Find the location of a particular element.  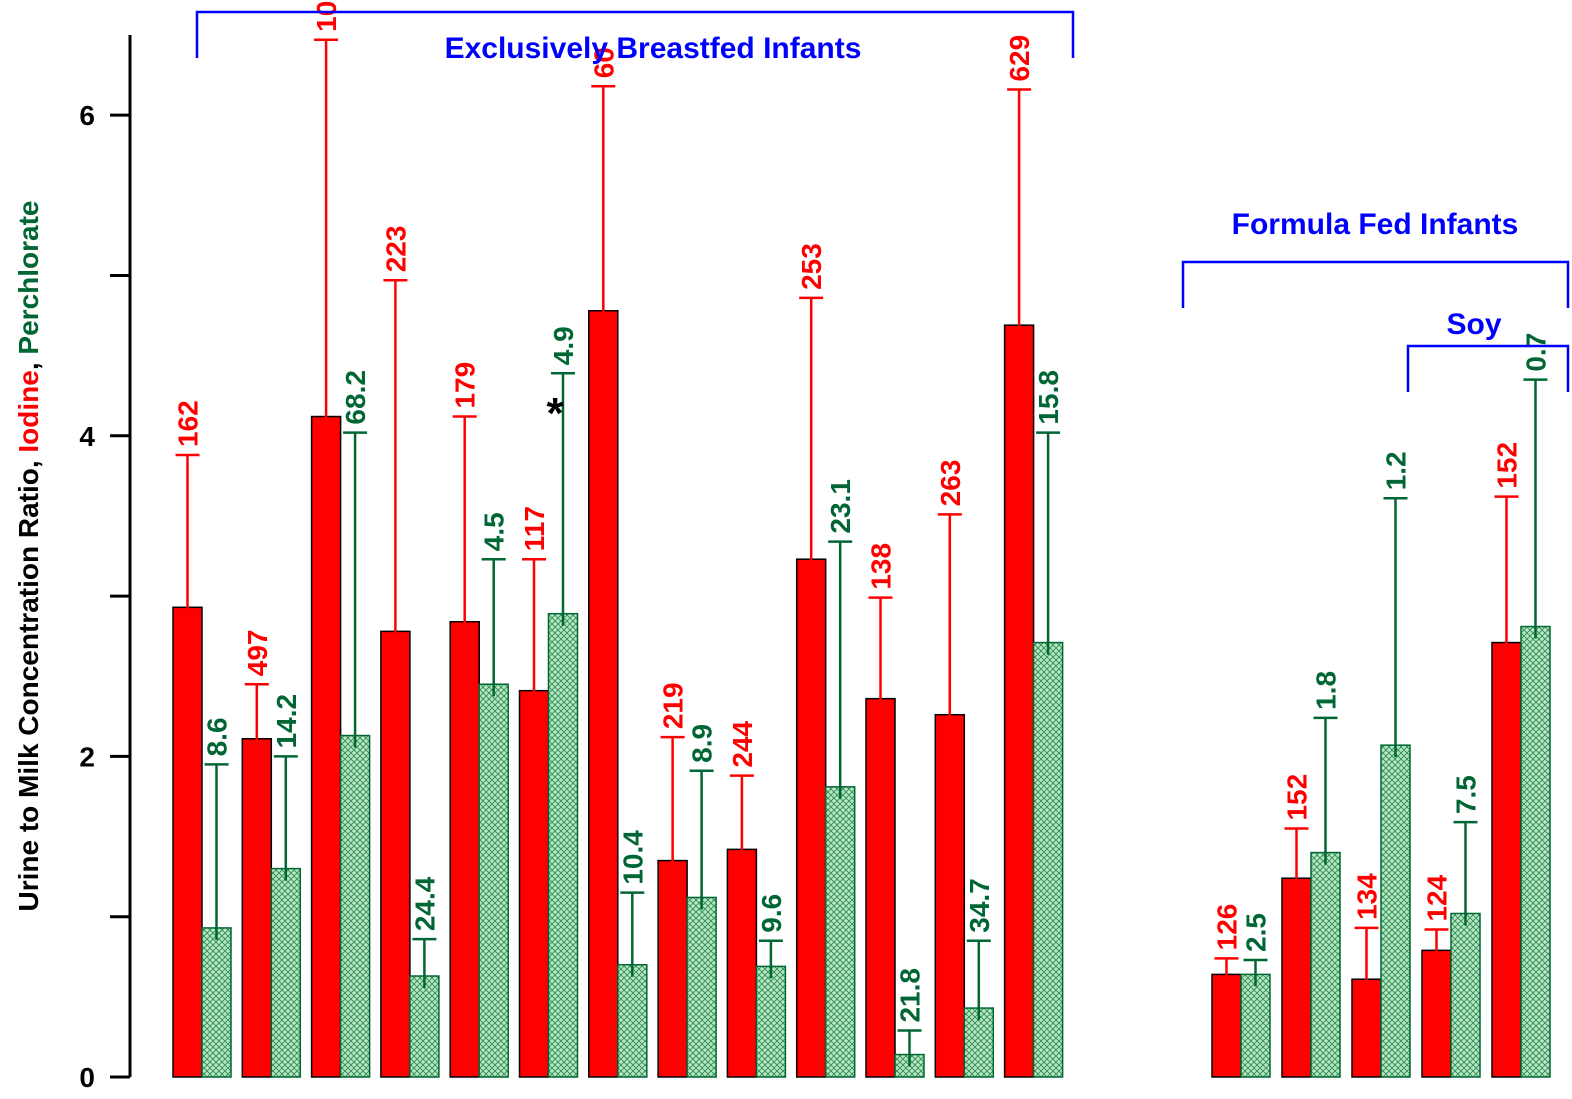

bar-label: 2.5 is located at coordinates (1256, 932).